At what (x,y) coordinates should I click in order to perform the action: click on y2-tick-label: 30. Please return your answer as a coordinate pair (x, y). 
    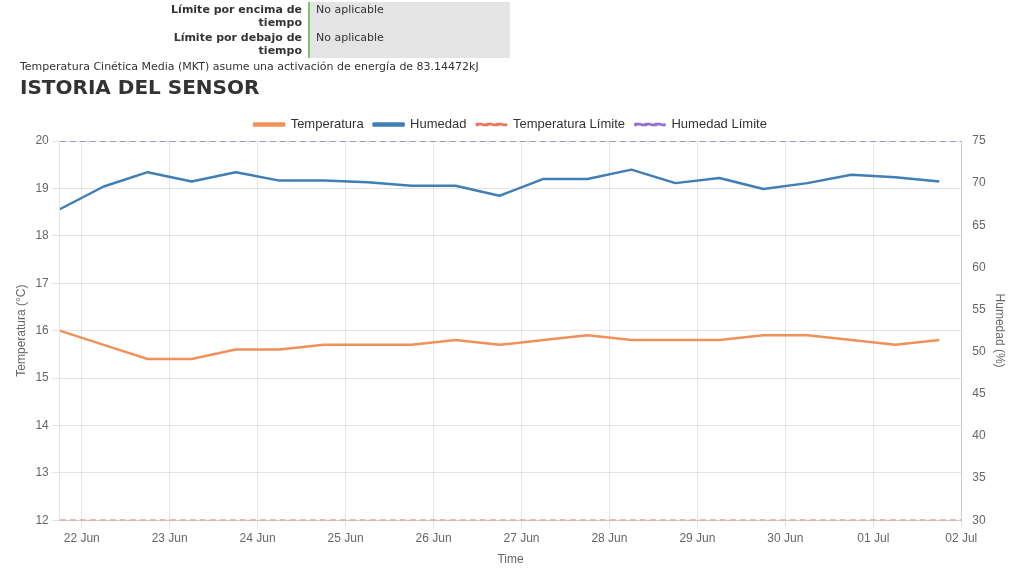
    Looking at the image, I should click on (979, 519).